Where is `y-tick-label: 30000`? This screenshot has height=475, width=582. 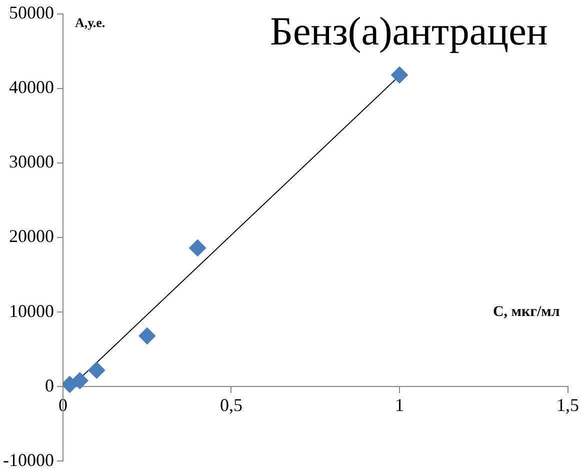 y-tick-label: 30000 is located at coordinates (31, 162).